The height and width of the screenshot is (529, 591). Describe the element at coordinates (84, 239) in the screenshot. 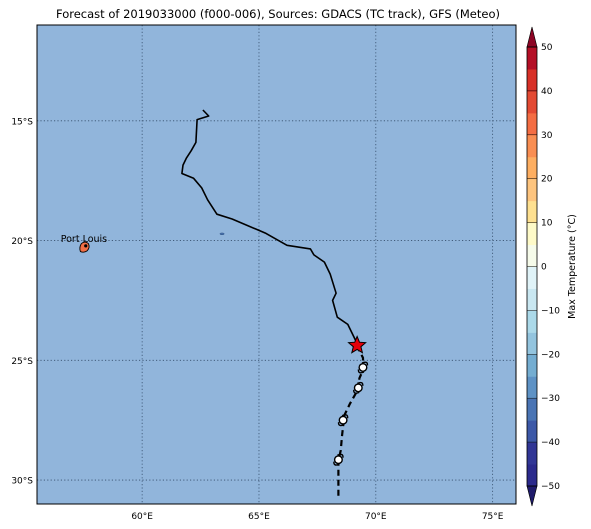

I see `city-label: Port Louis` at that location.